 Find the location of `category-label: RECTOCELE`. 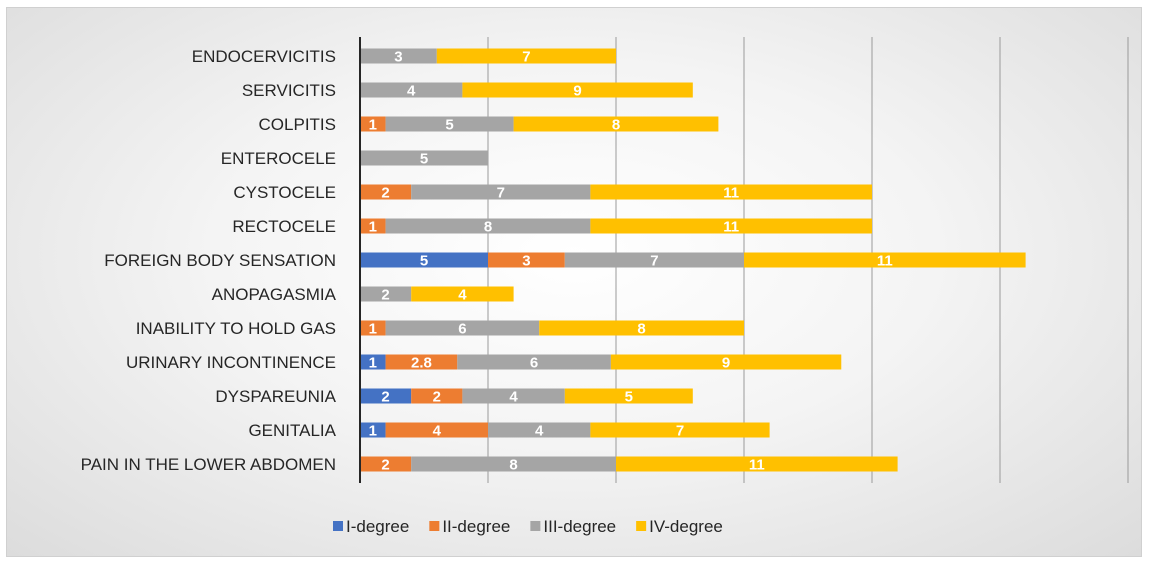

category-label: RECTOCELE is located at coordinates (284, 226).